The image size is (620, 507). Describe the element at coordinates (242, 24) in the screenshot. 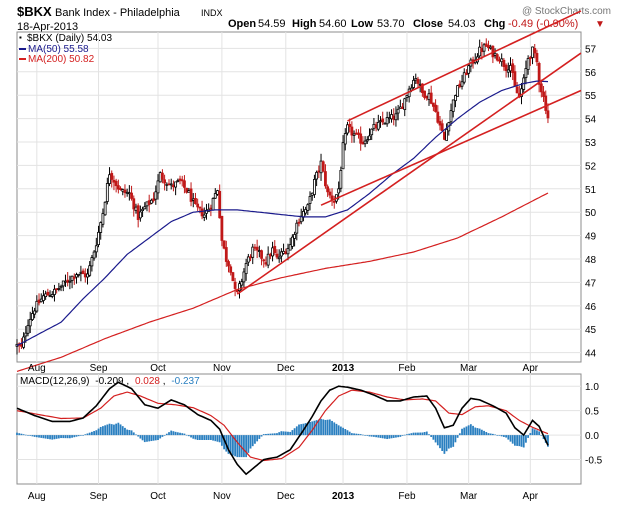

I see `open-label: Open` at that location.